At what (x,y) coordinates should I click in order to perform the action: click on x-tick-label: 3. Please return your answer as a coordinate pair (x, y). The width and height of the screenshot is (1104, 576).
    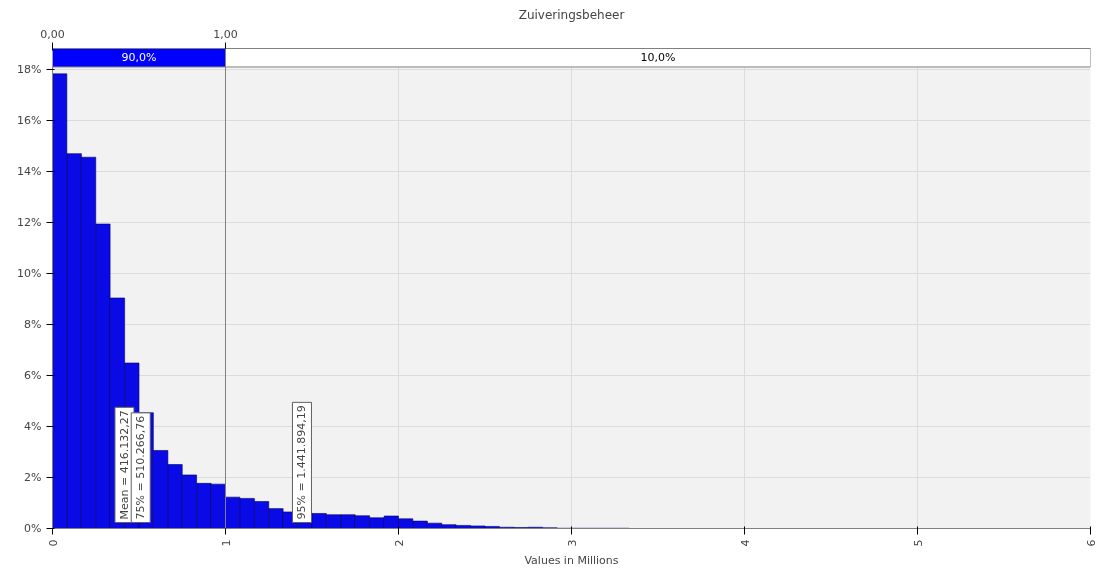
    Looking at the image, I should click on (572, 543).